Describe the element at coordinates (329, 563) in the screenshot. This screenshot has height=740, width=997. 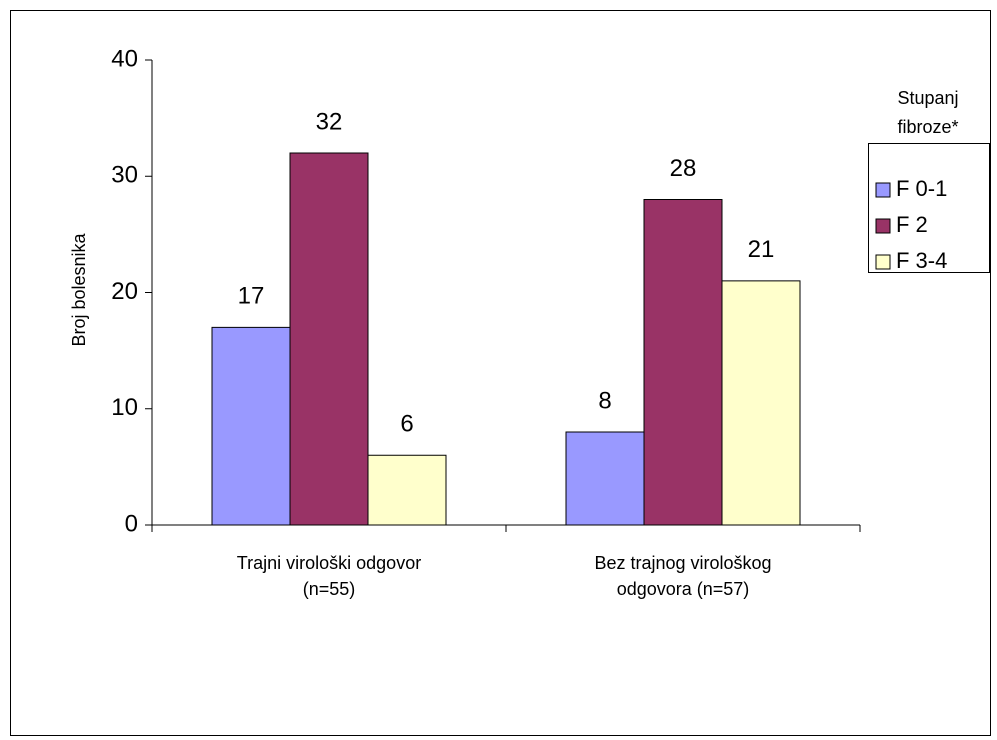
I see `x-tick-label: Trajni virološki odgovor` at that location.